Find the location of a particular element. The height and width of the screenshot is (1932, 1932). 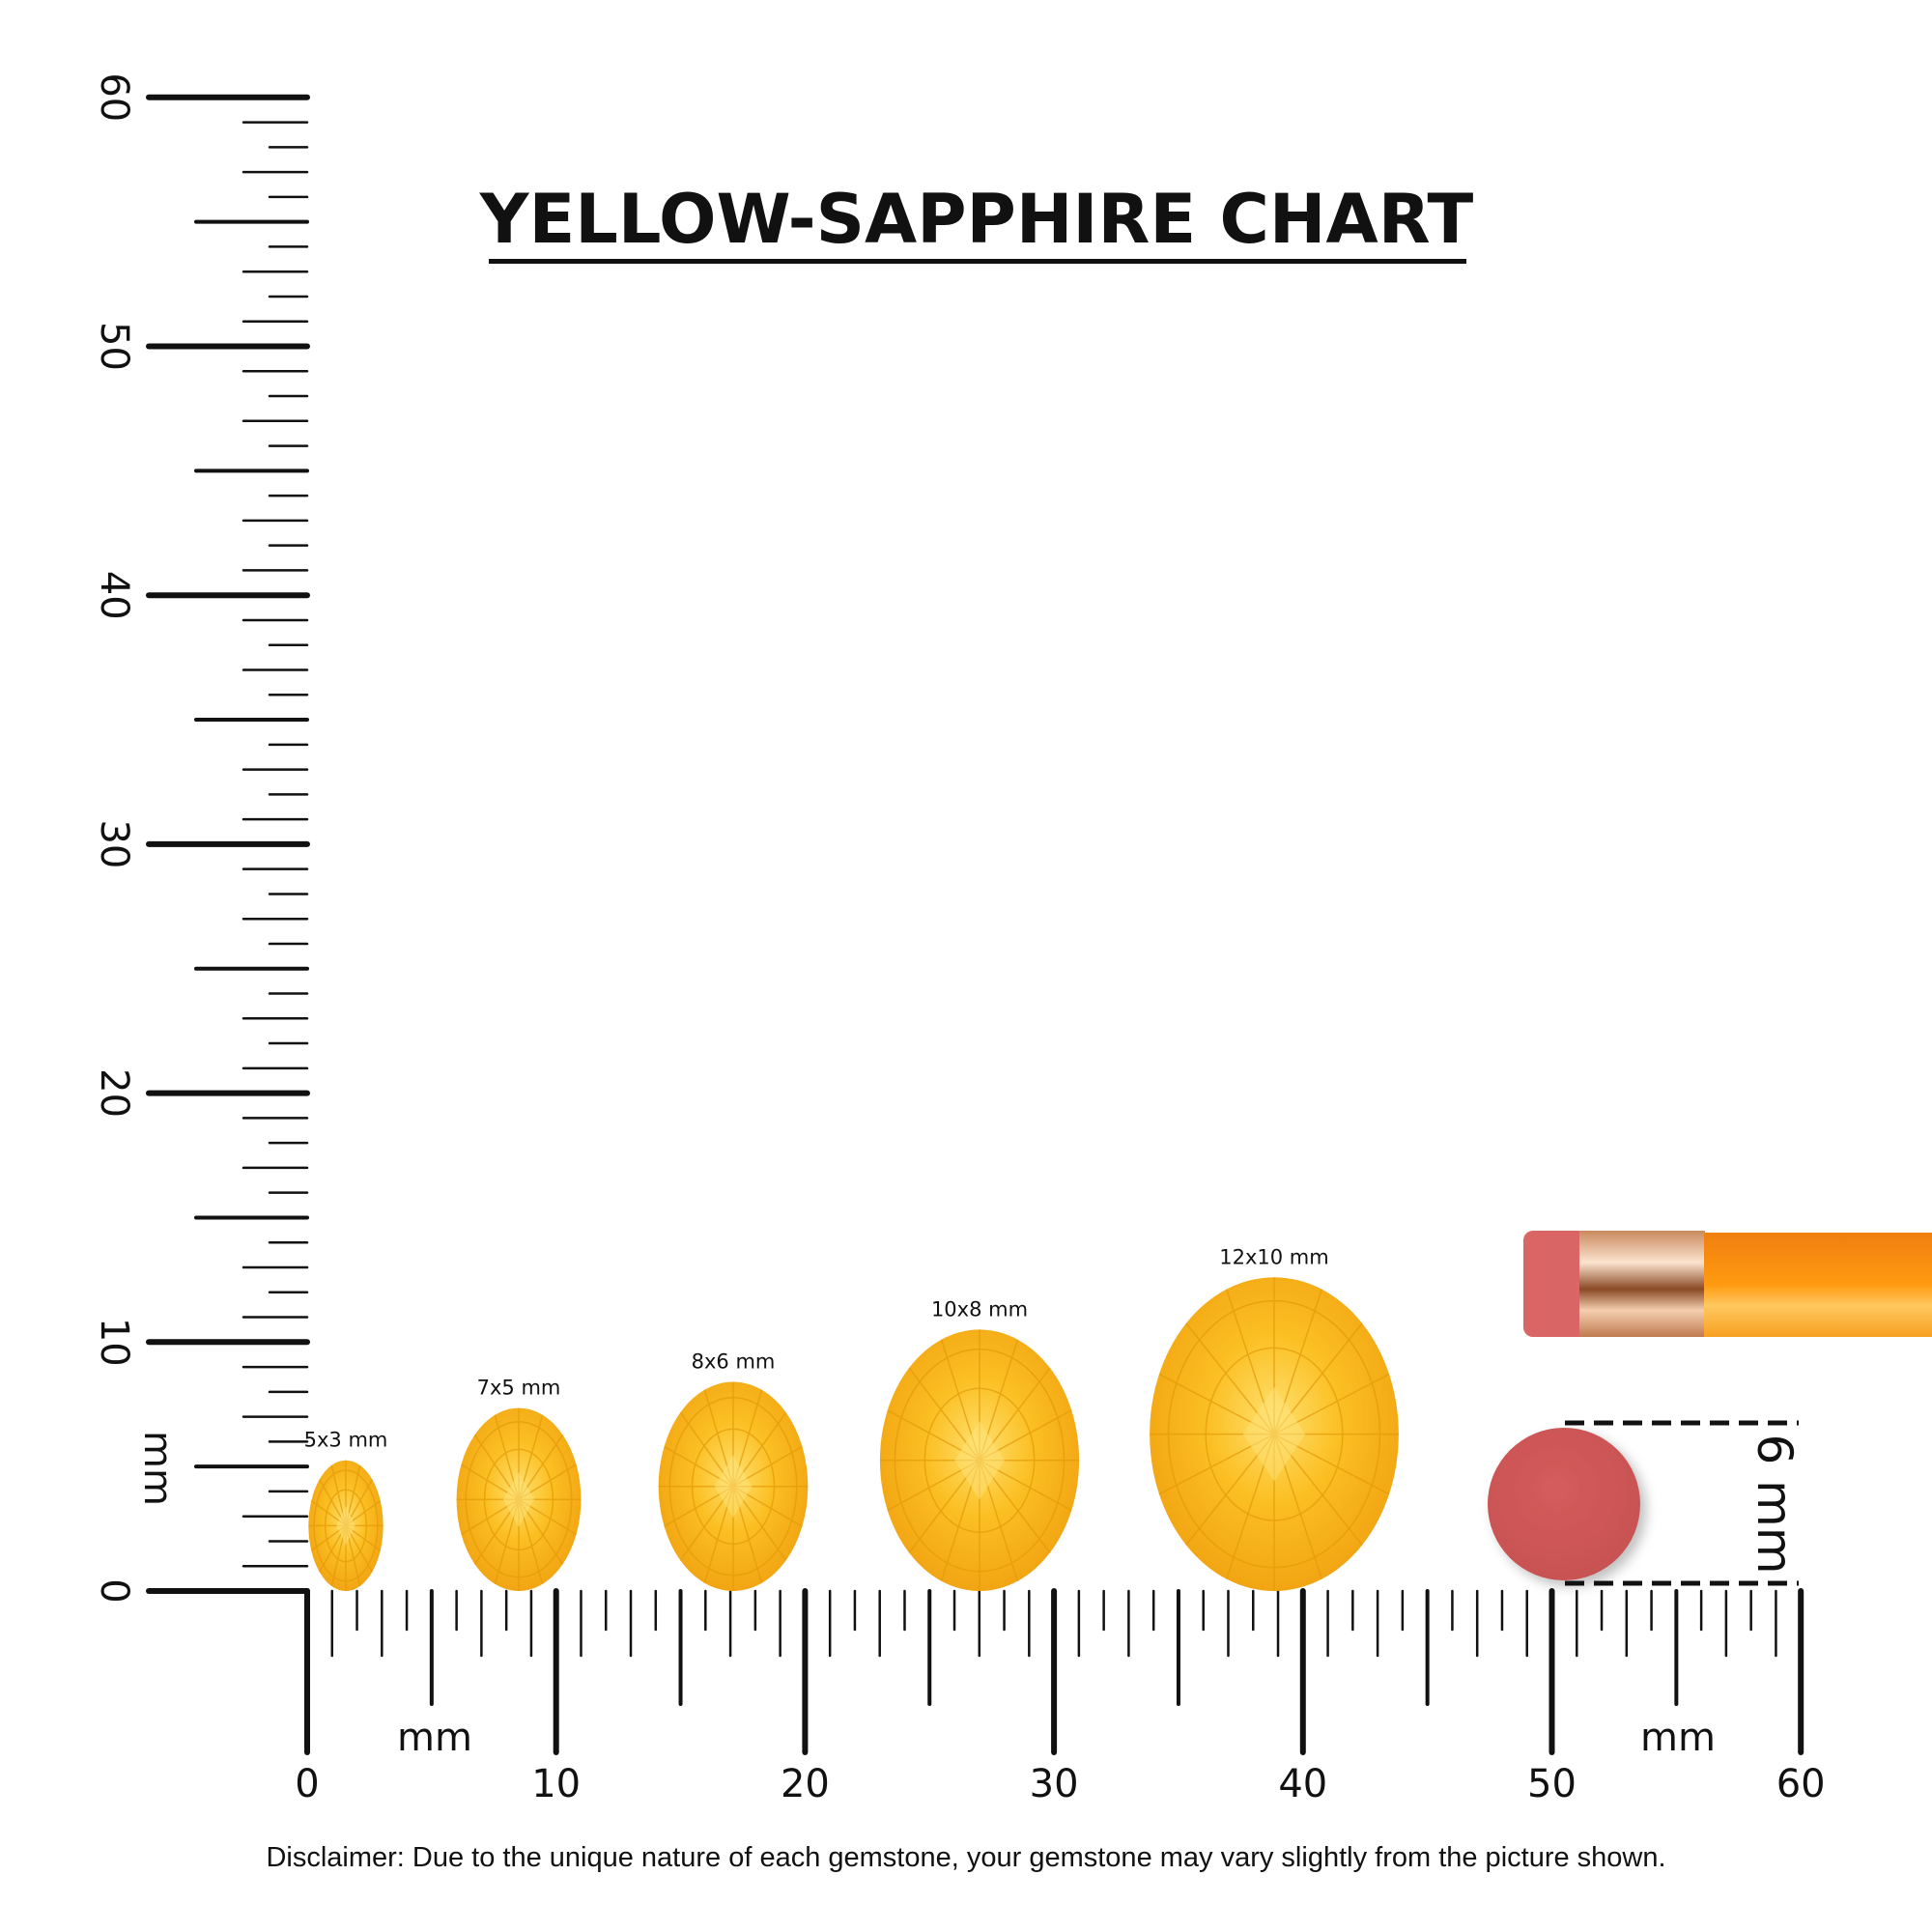

pencil-ferrule is located at coordinates (1642, 1284).